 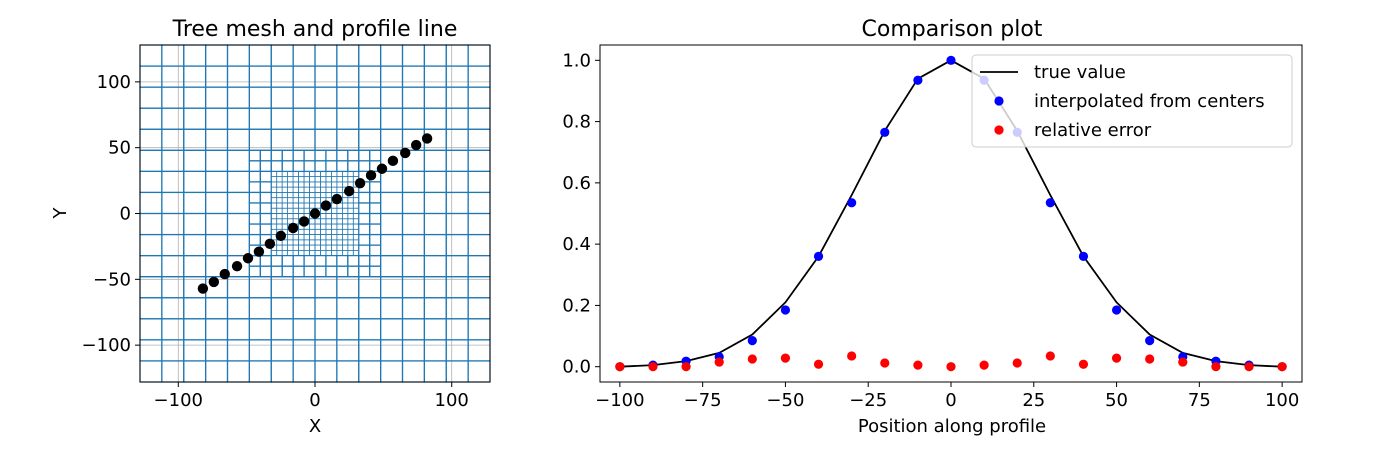 I want to click on comparison-y-tick-label: 1.0, so click(x=576, y=60).